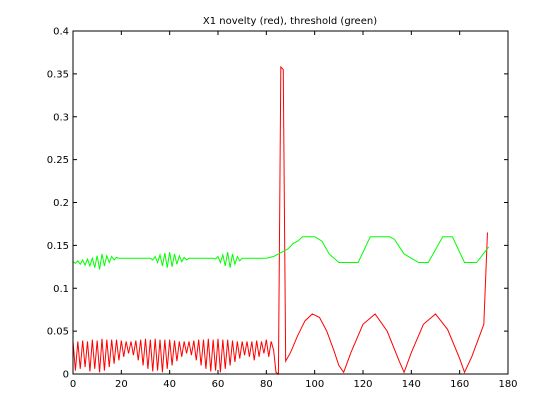 The image size is (560, 420). I want to click on x-tick-label-3: 60, so click(218, 384).